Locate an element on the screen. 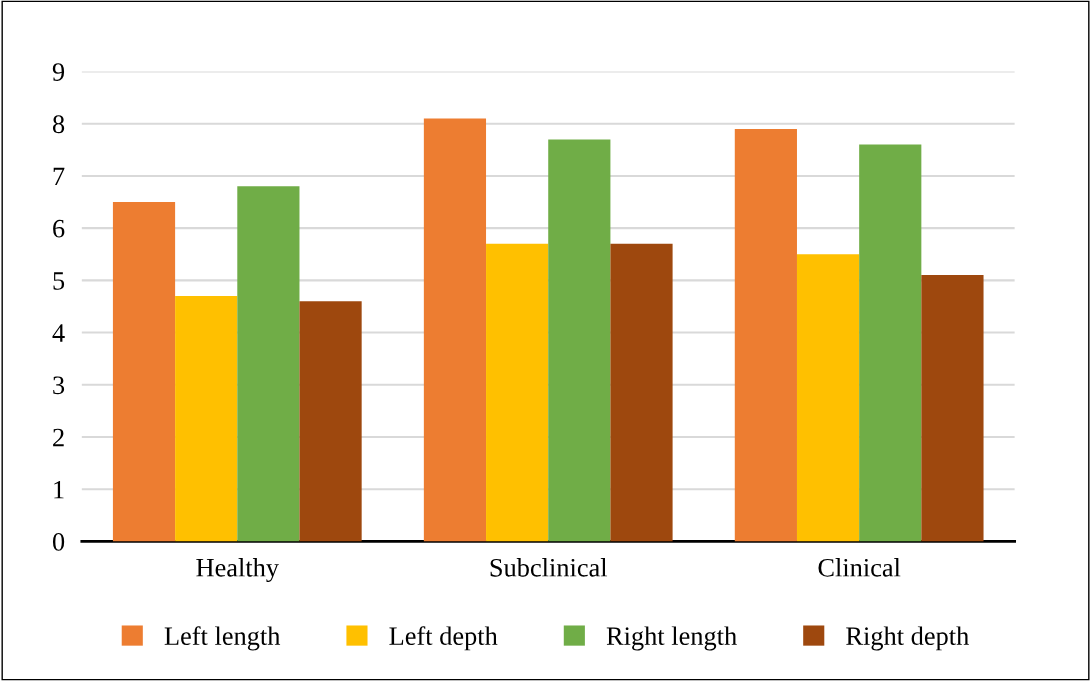 The image size is (1091, 681). y-tick-label: 1 is located at coordinates (59, 489).